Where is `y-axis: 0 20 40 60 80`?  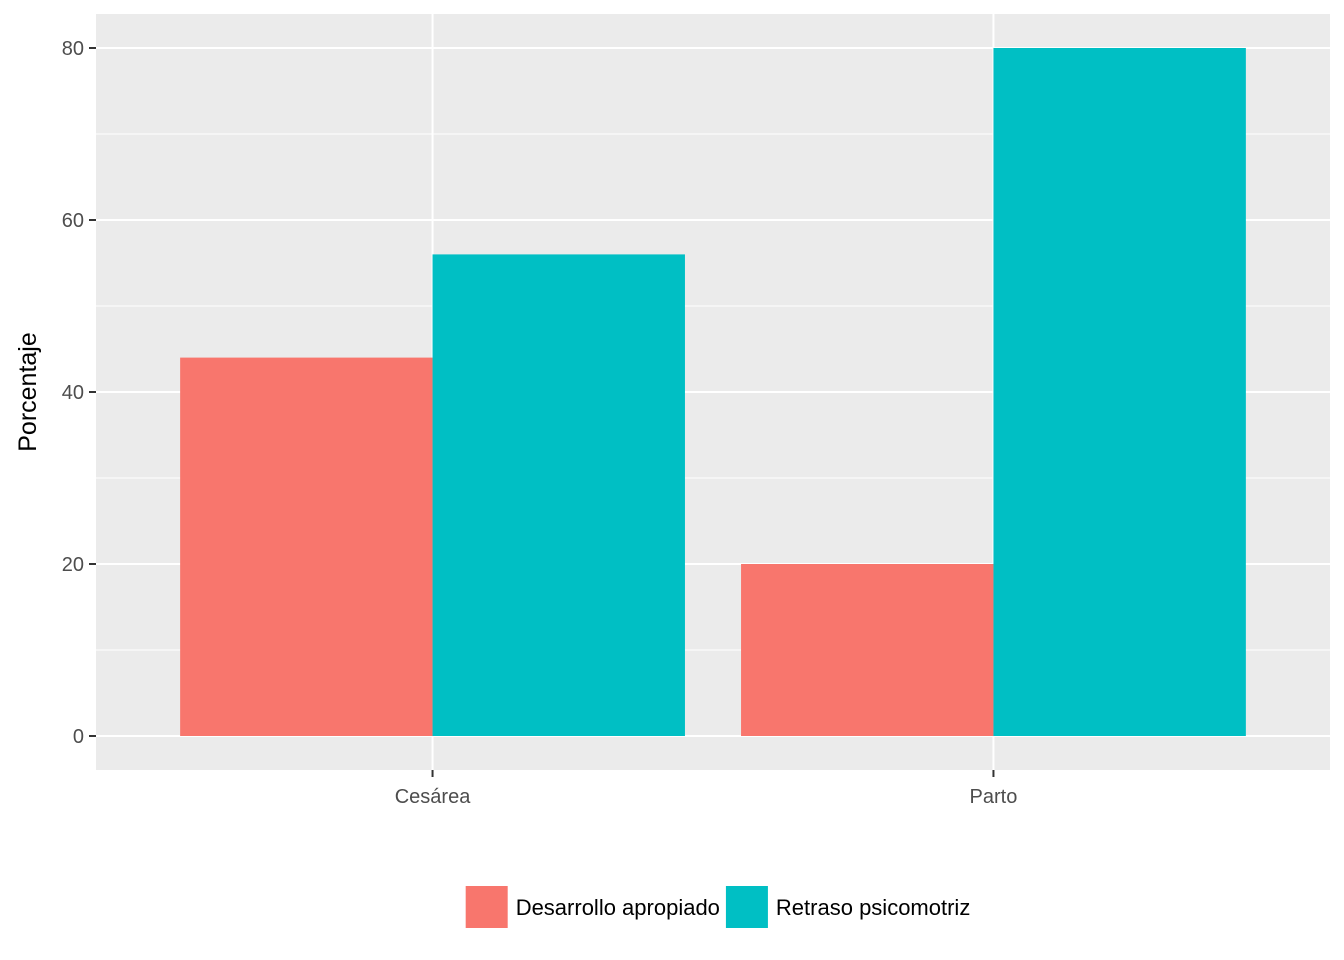 y-axis: 0 20 40 60 80 is located at coordinates (79, 393).